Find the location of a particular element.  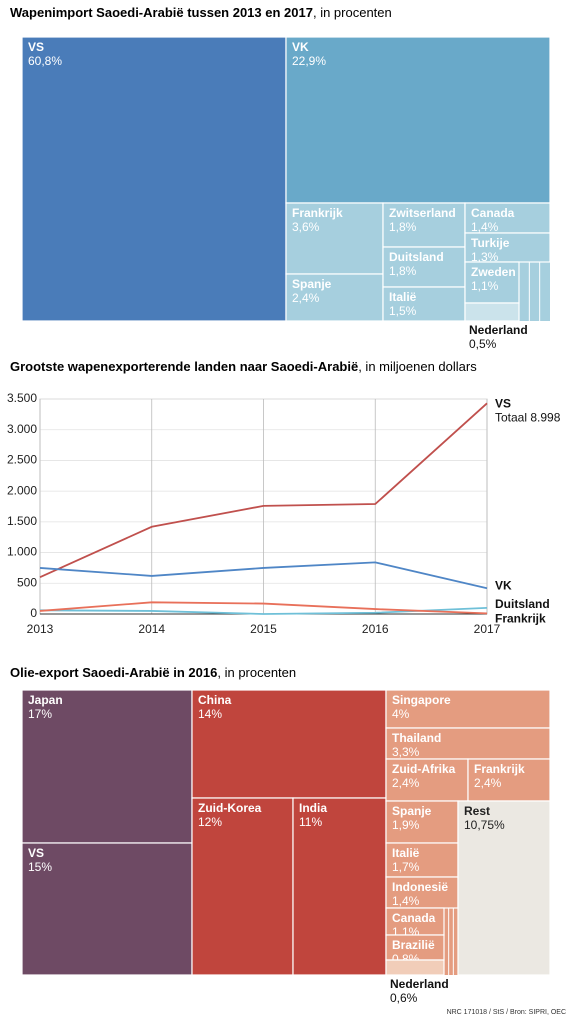

y-tick-label: 2.500 is located at coordinates (22, 460).